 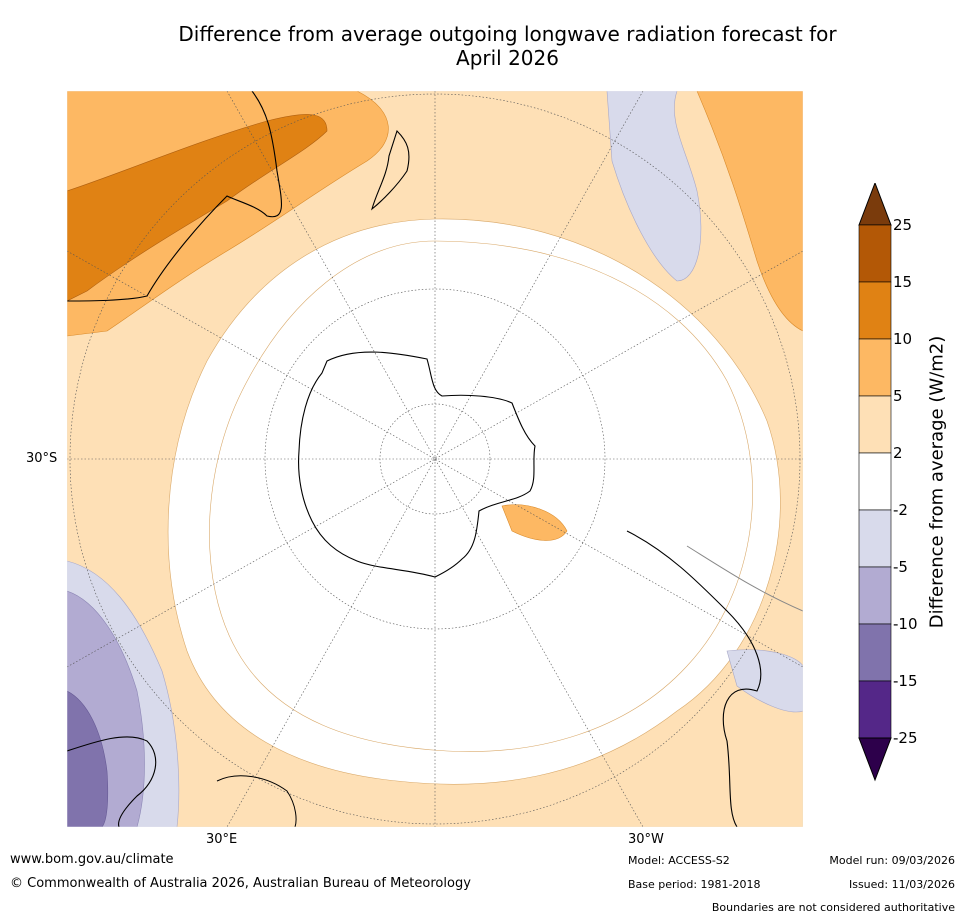 What do you see at coordinates (937, 482) in the screenshot?
I see `colorbar-title: Difference from average (W/m2)` at bounding box center [937, 482].